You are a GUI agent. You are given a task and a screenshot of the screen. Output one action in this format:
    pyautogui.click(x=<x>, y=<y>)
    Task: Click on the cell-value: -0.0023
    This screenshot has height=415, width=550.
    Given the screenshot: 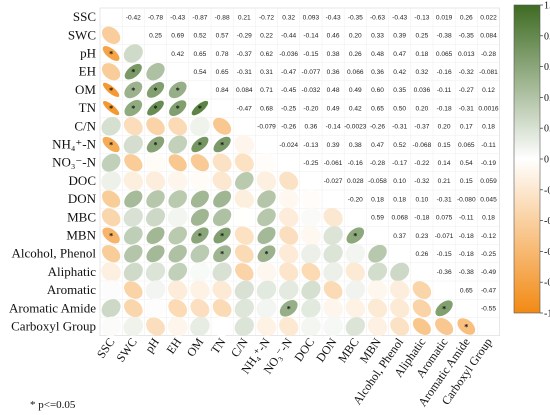 What is the action you would take?
    pyautogui.click(x=355, y=127)
    